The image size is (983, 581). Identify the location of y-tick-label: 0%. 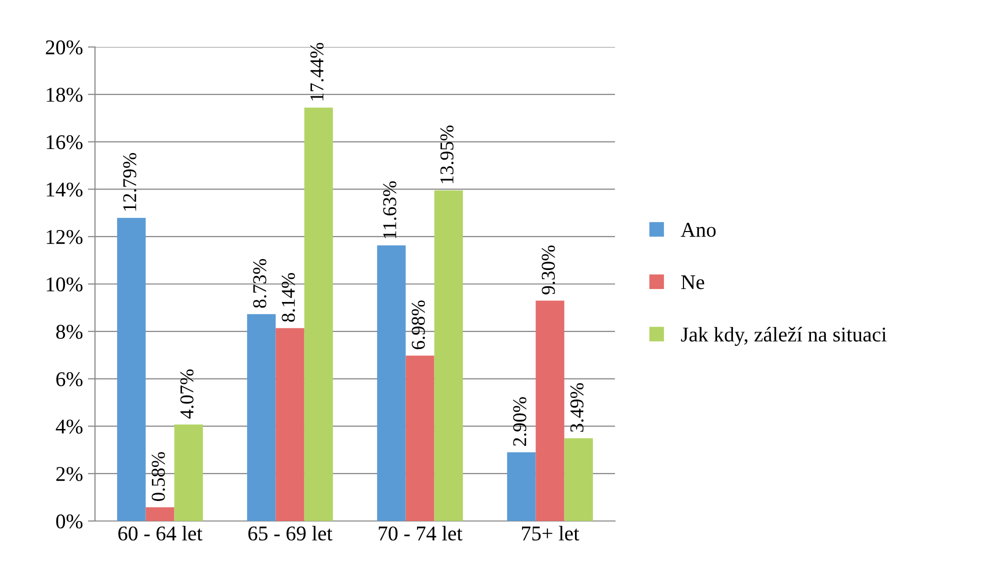
(69, 521).